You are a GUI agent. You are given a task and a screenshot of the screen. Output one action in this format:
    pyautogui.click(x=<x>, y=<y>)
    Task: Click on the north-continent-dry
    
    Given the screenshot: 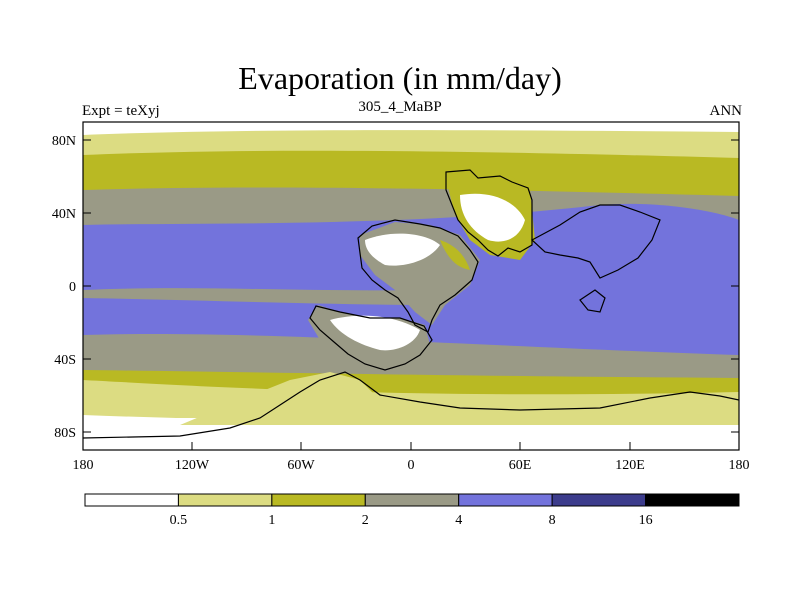 What is the action you would take?
    pyautogui.click(x=492, y=217)
    